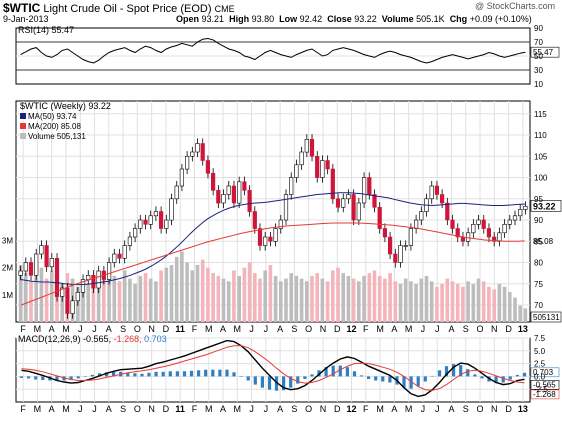 The image size is (562, 425). What do you see at coordinates (540, 338) in the screenshot?
I see `macd-tick-label: 7.5` at bounding box center [540, 338].